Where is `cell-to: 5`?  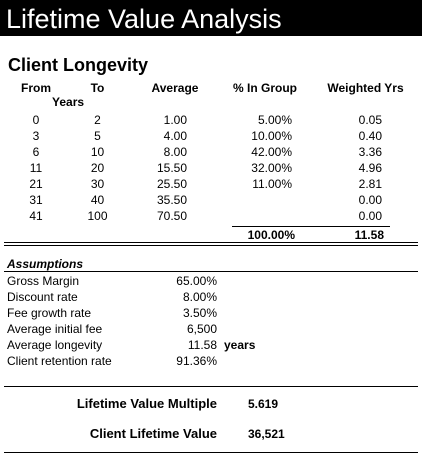
cell-to: 5 is located at coordinates (97, 136).